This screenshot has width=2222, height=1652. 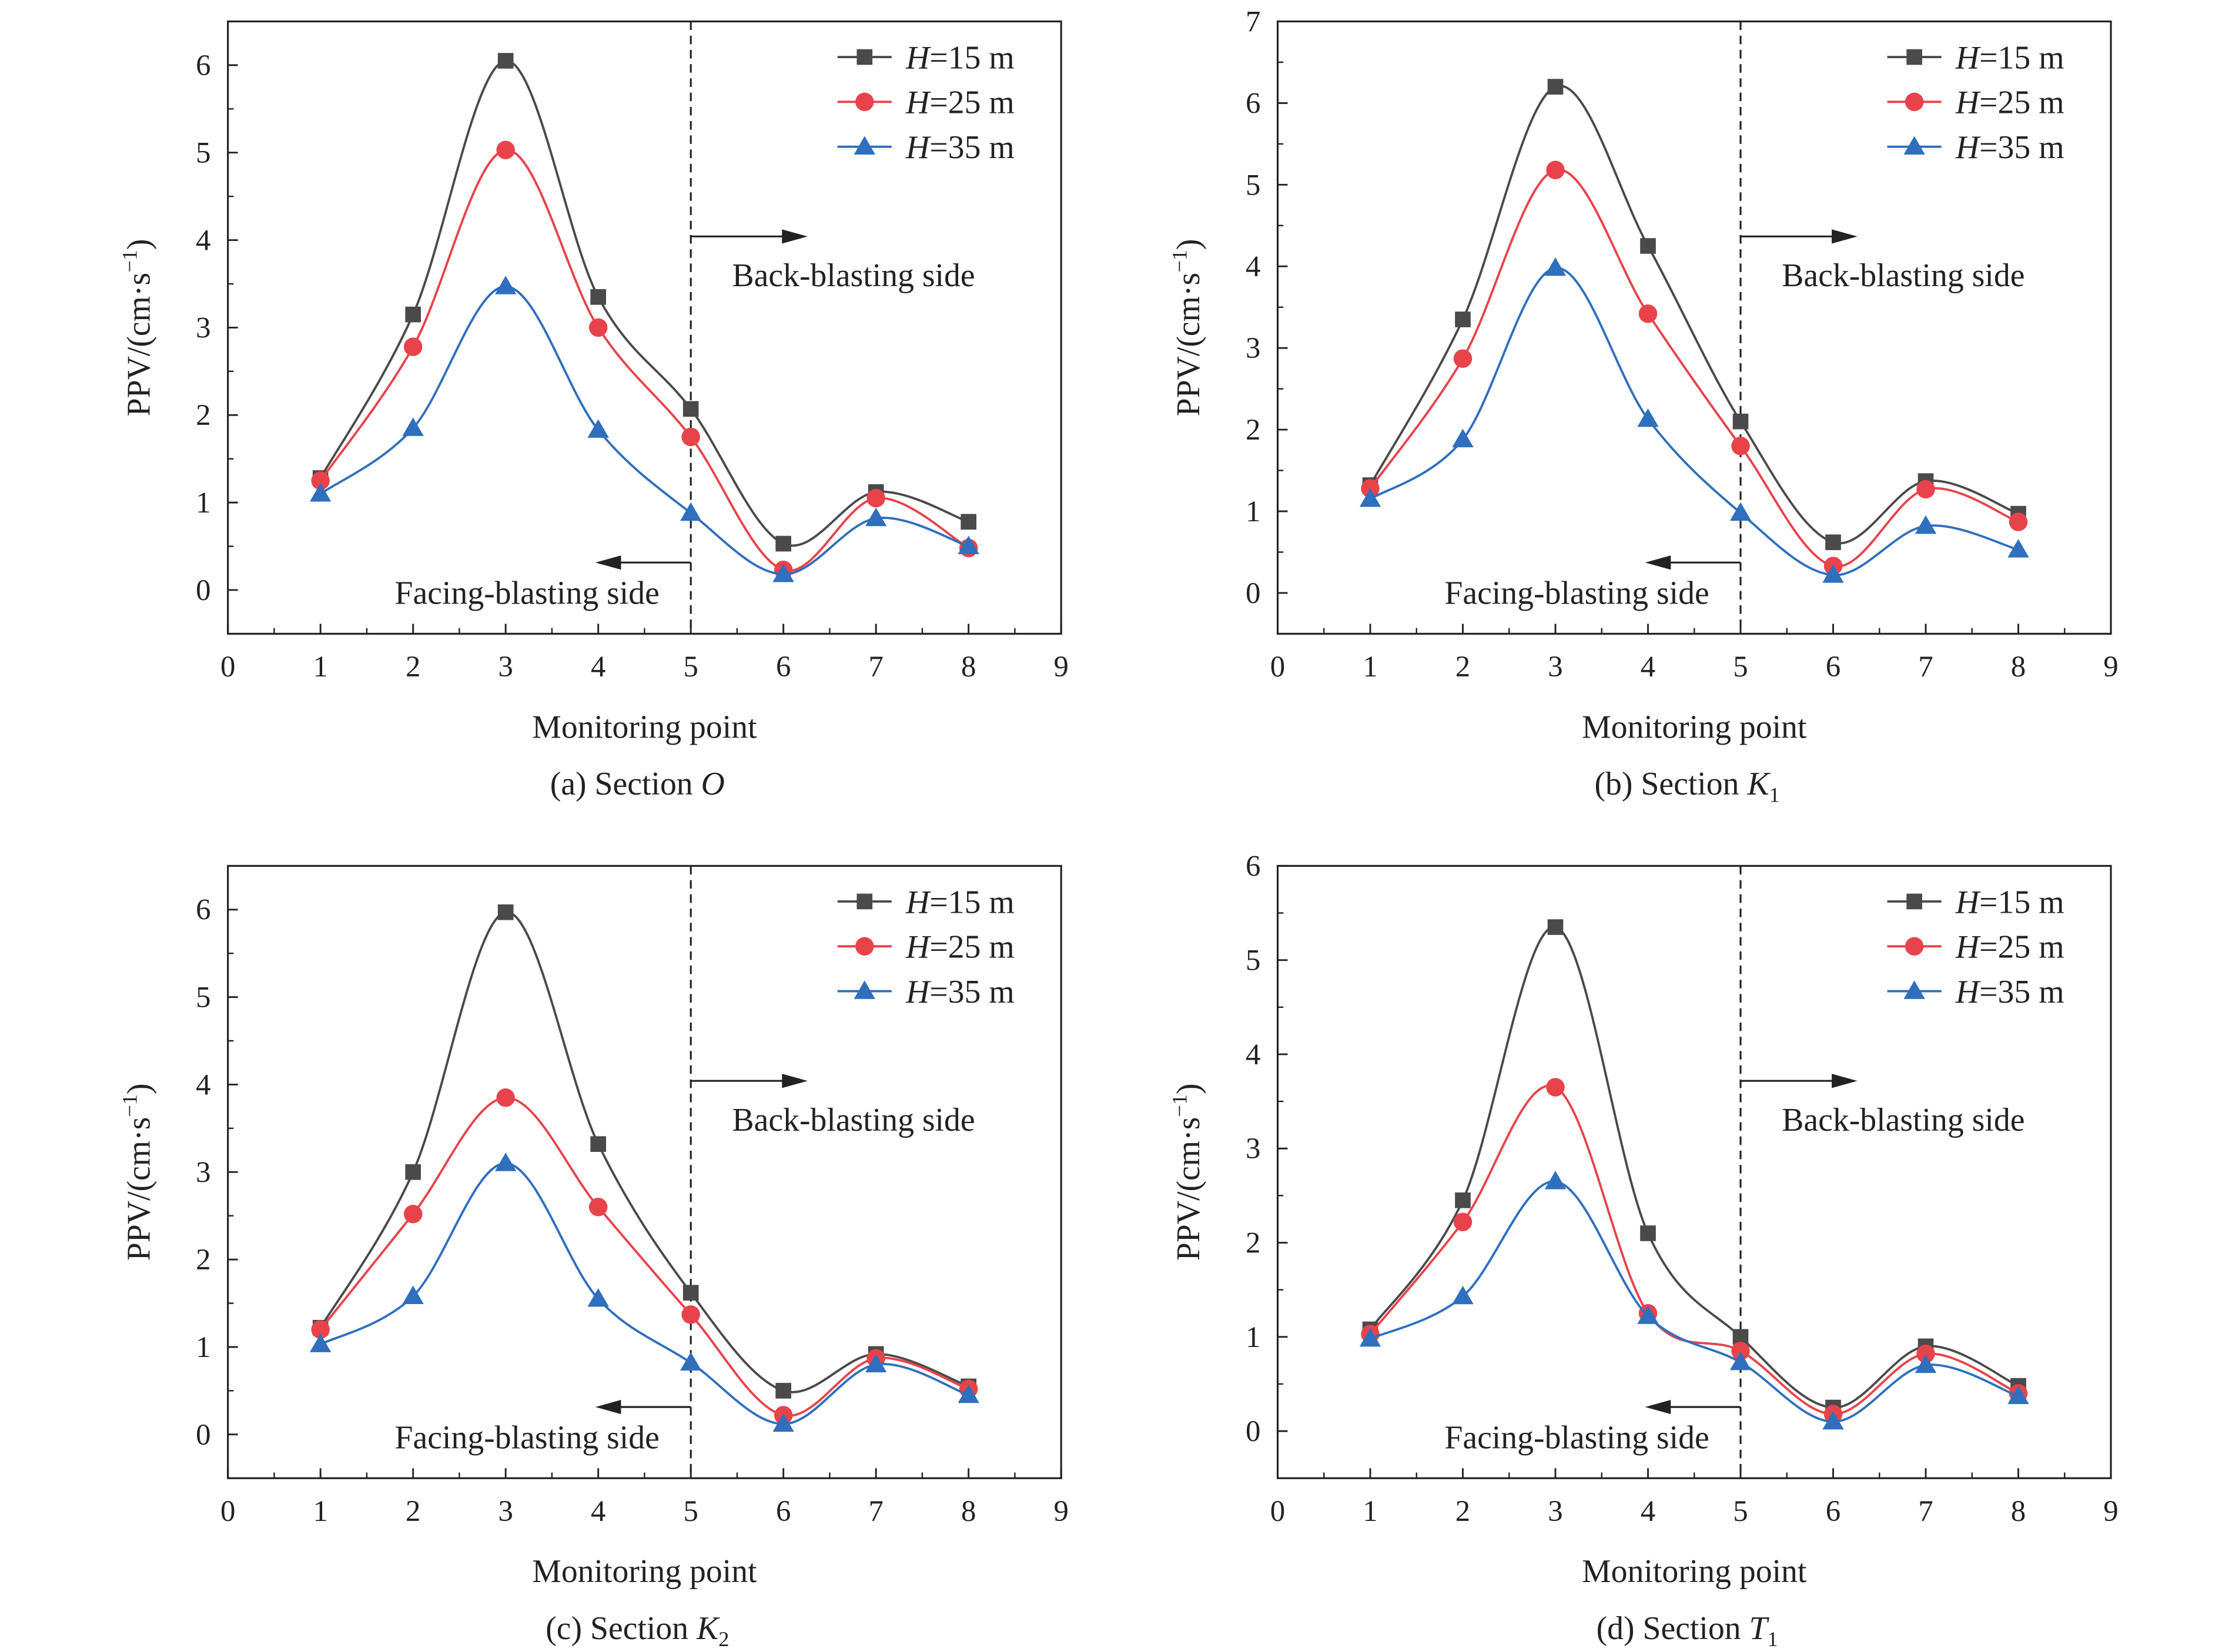 What do you see at coordinates (864, 102) in the screenshot?
I see `legend-marker-circle-icon` at bounding box center [864, 102].